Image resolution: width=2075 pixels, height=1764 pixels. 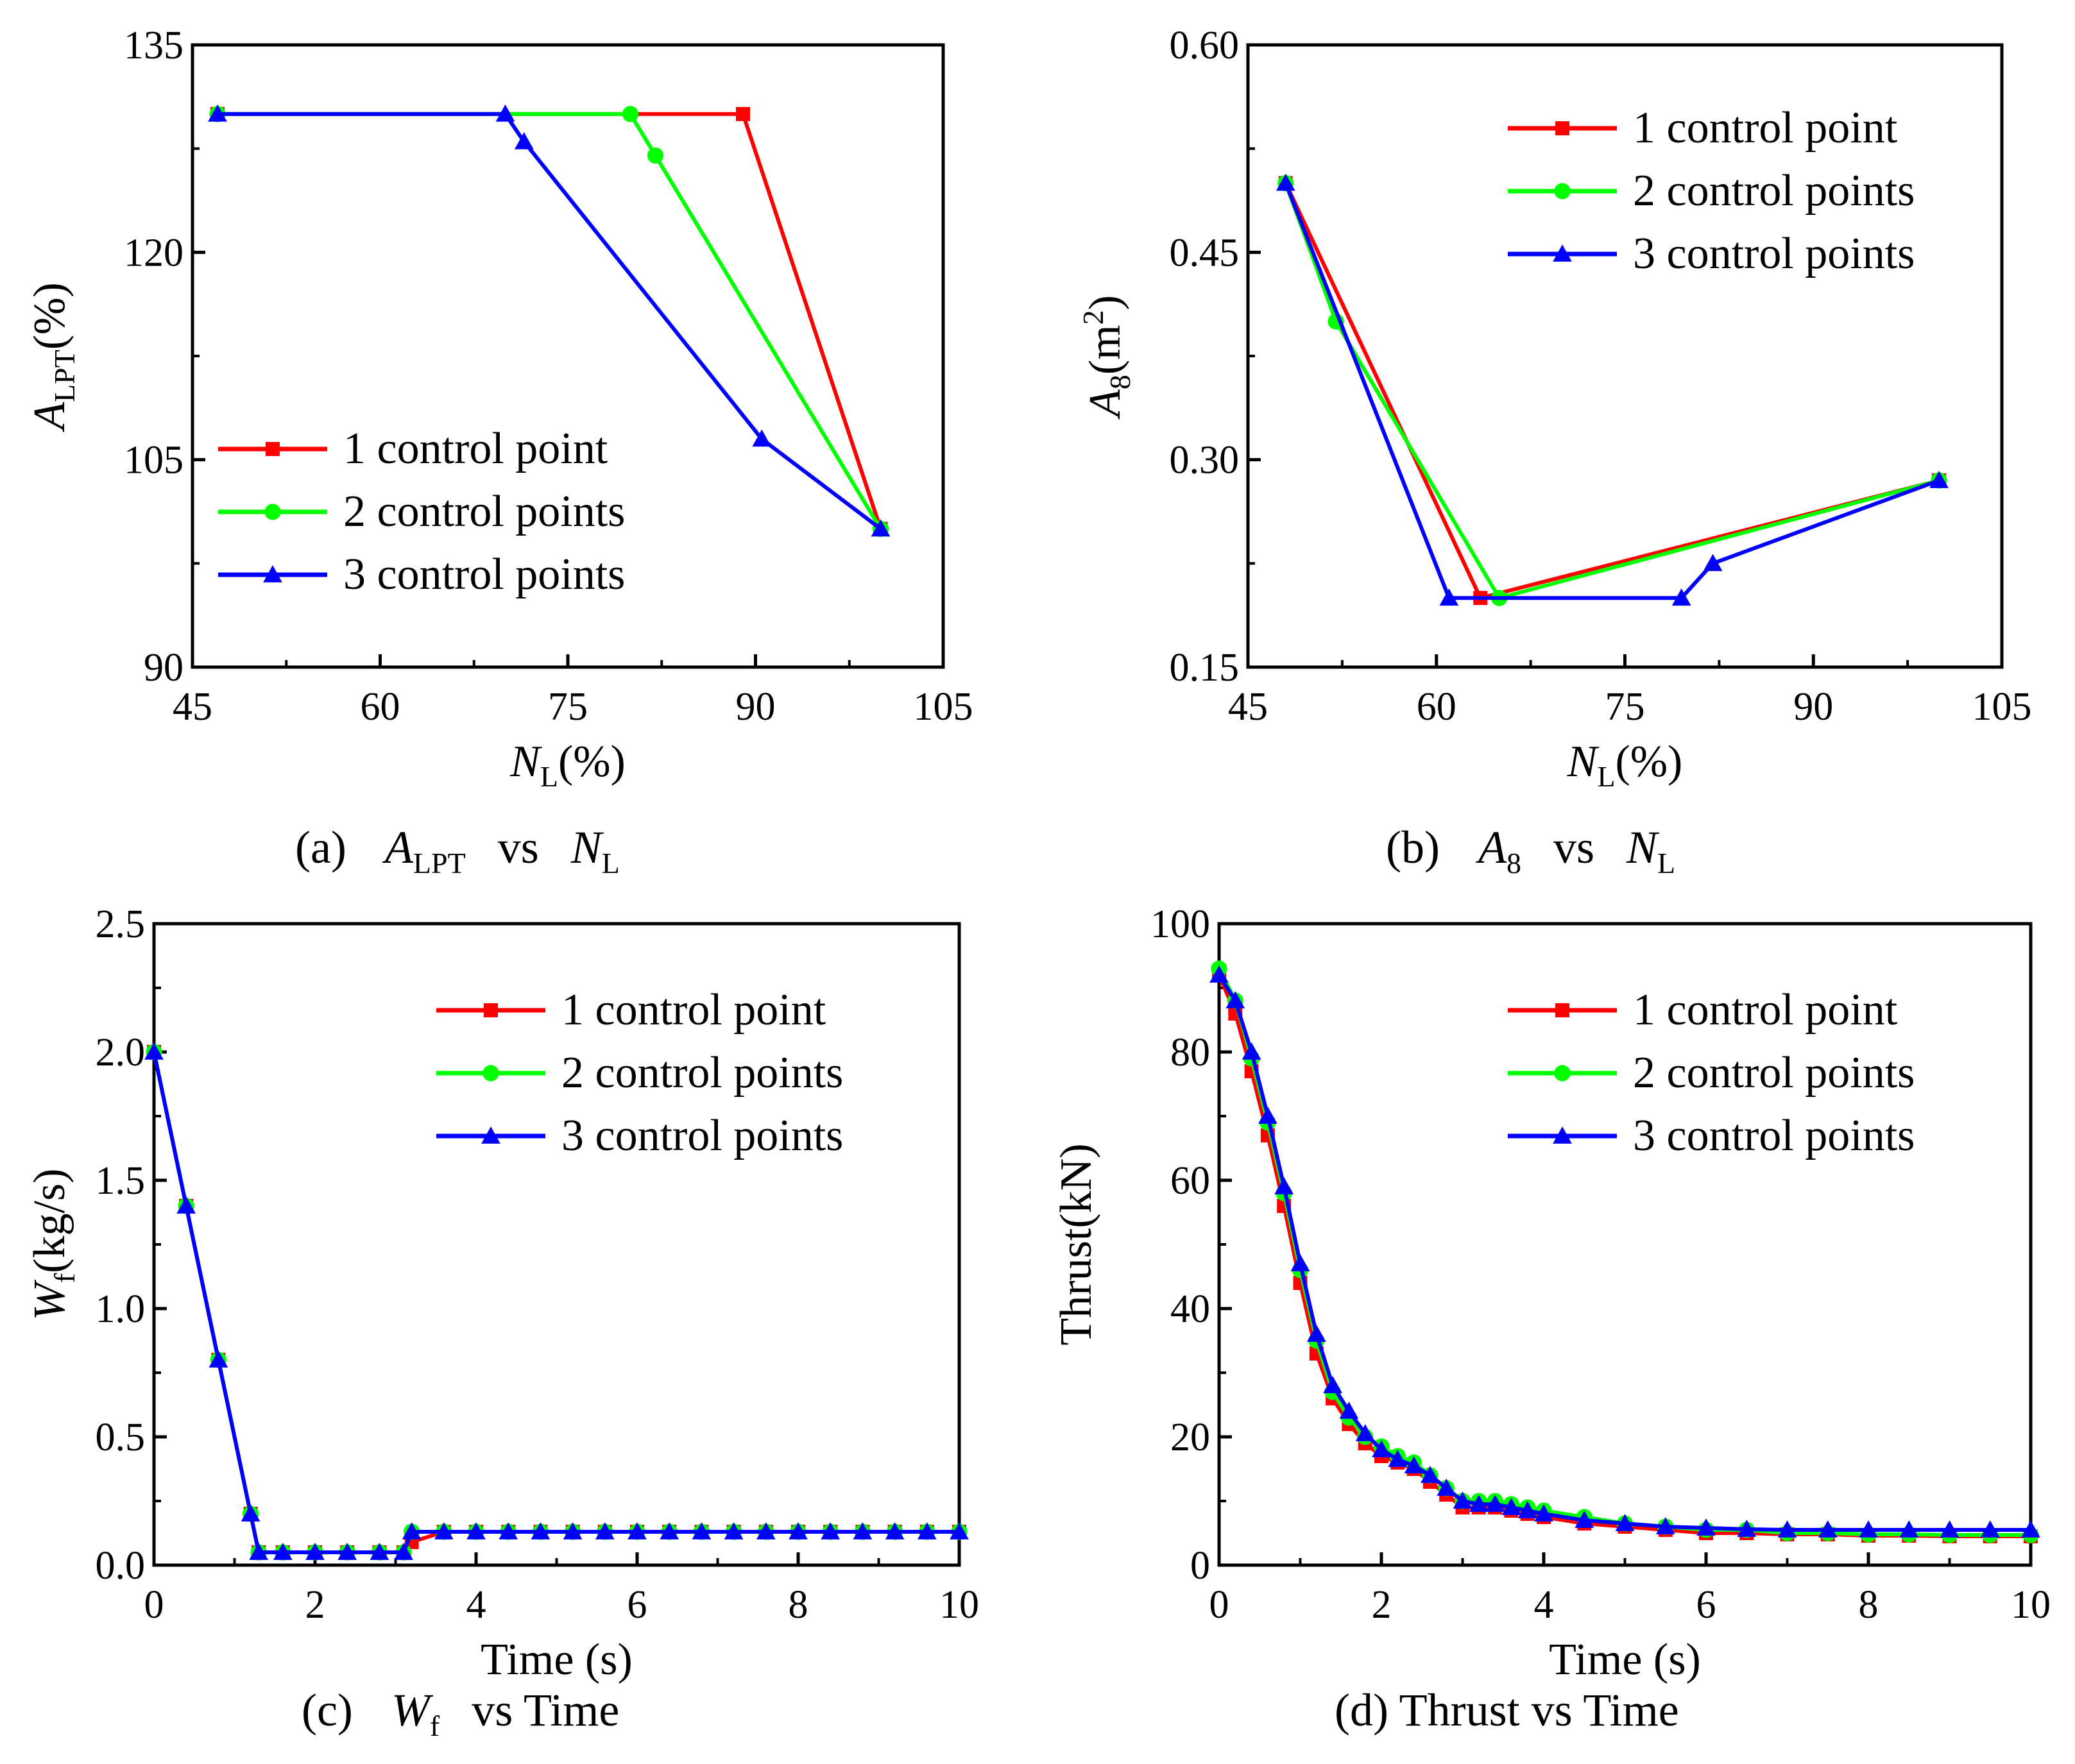 What do you see at coordinates (2002, 707) in the screenshot?
I see `x-tick-label: 105` at bounding box center [2002, 707].